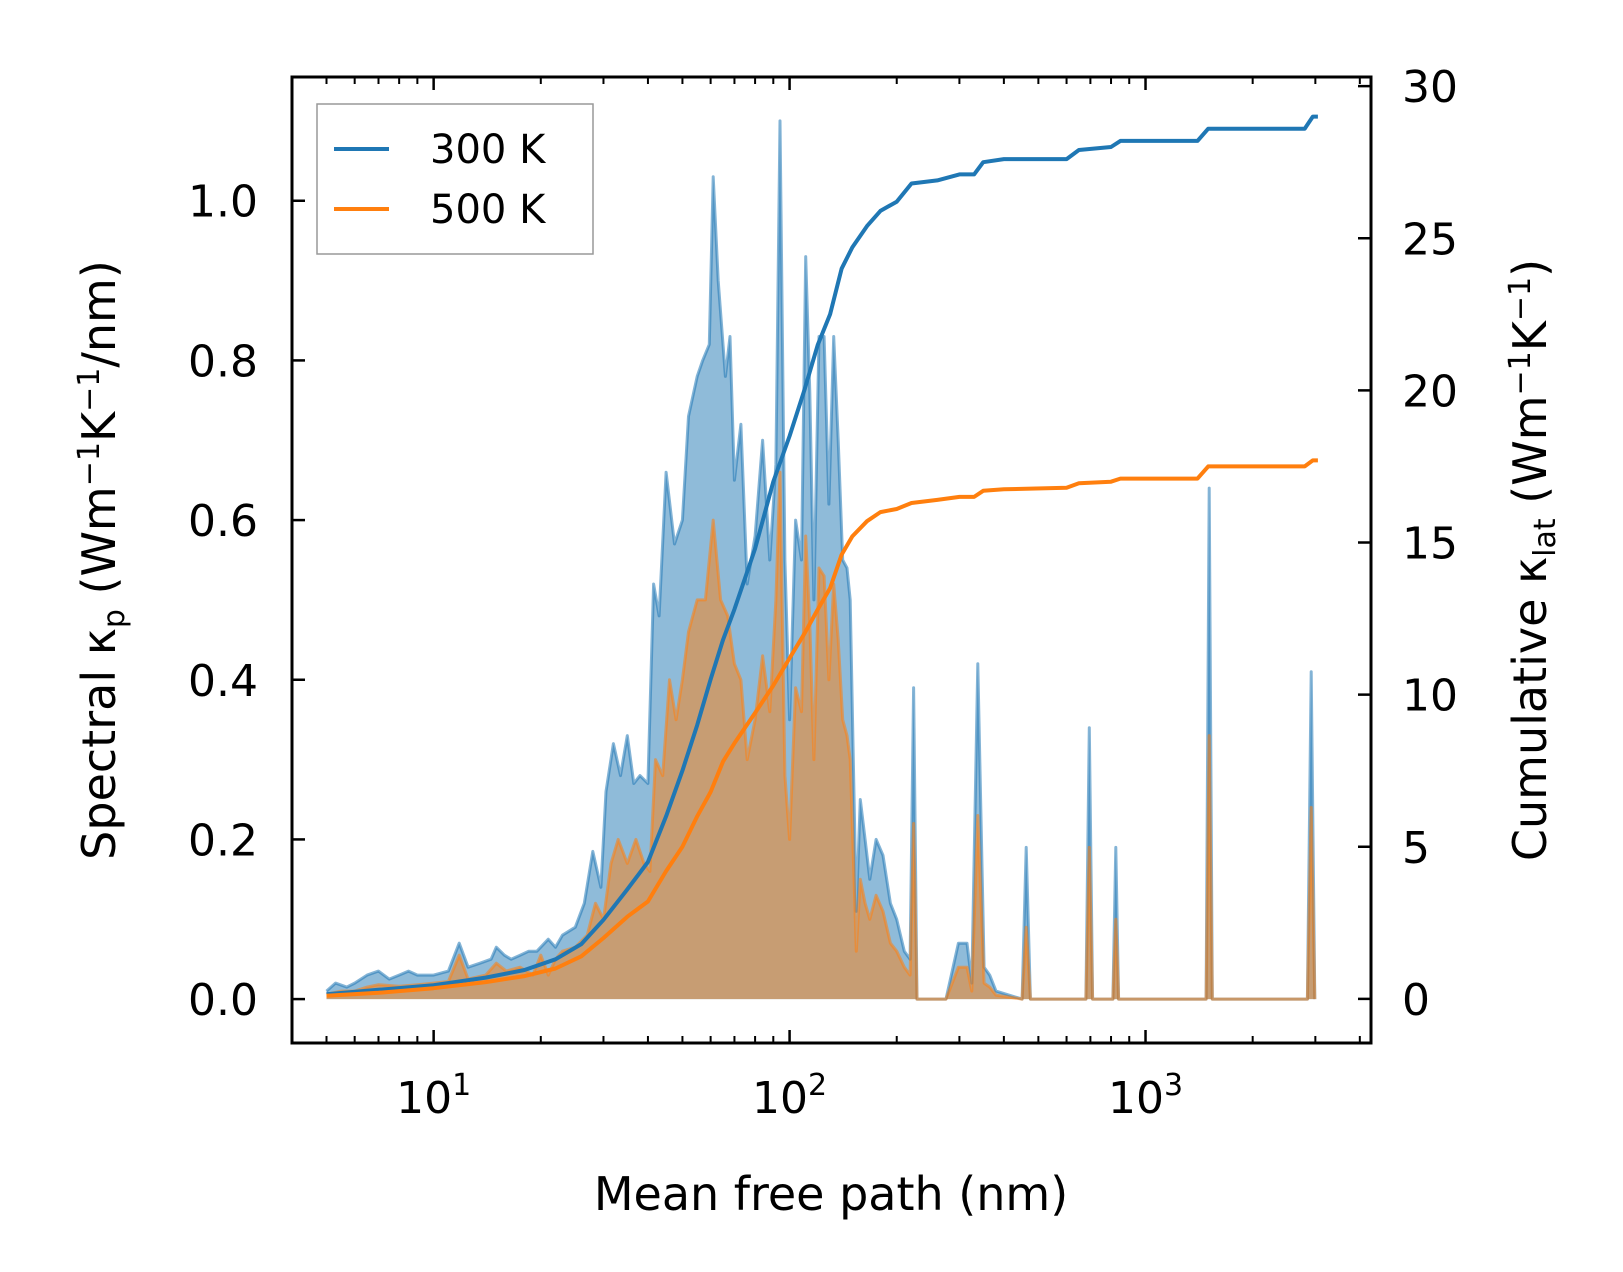 This screenshot has width=1623, height=1272. Describe the element at coordinates (1530, 335) in the screenshot. I see `y-right-label-mid: K` at that location.